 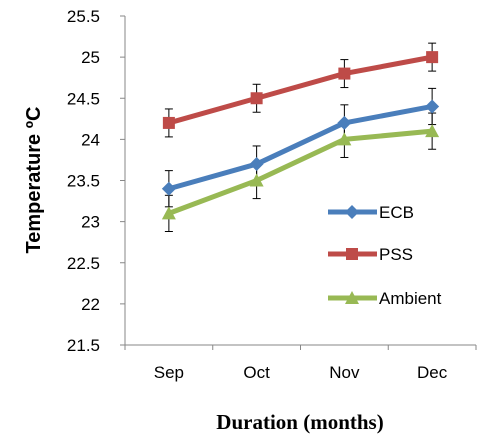 What do you see at coordinates (352, 212) in the screenshot?
I see `legend-marker-ecb` at bounding box center [352, 212].